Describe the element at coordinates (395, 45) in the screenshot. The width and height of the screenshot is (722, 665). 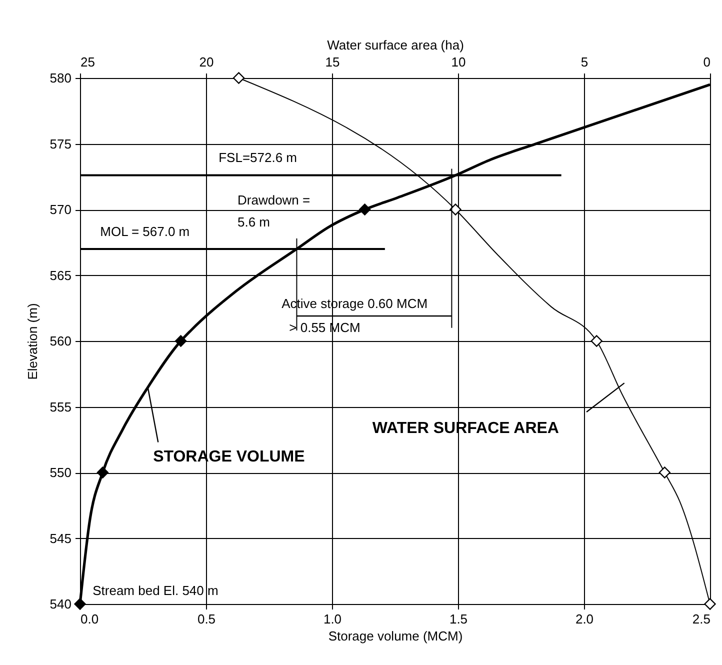
I see `x2-axis-title: Water surface area (ha)` at that location.